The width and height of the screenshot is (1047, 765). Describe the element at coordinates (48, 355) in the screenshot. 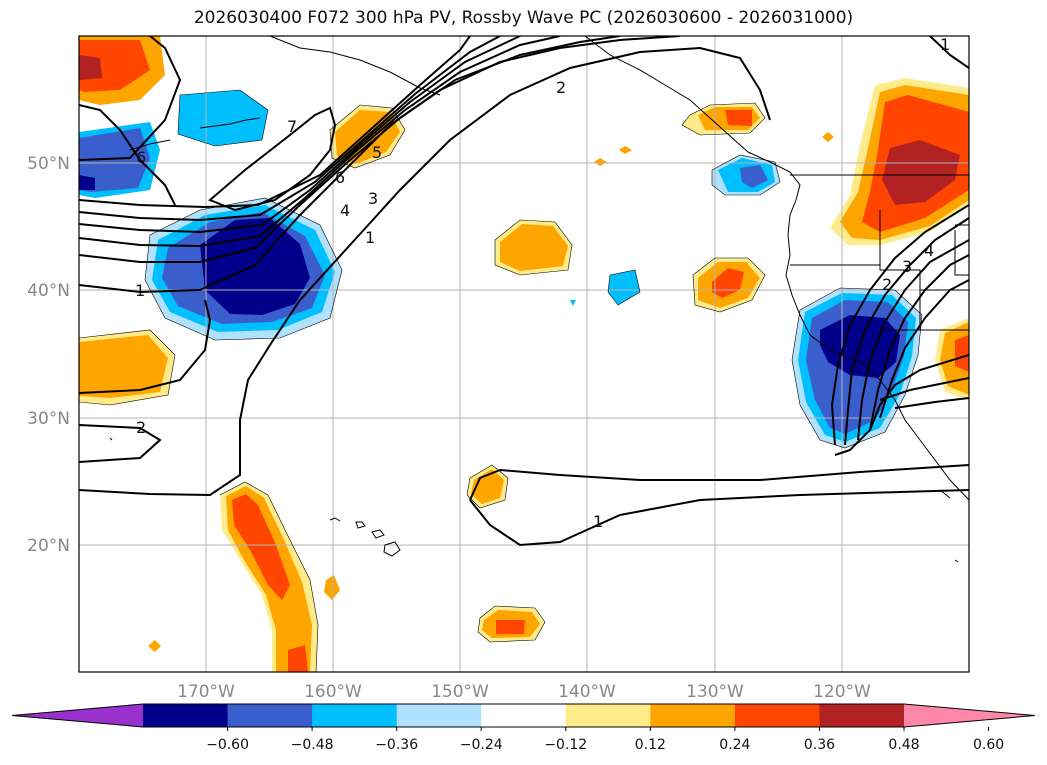

I see `latitude-labels: 50°N 40°N 30°N 20°N` at that location.